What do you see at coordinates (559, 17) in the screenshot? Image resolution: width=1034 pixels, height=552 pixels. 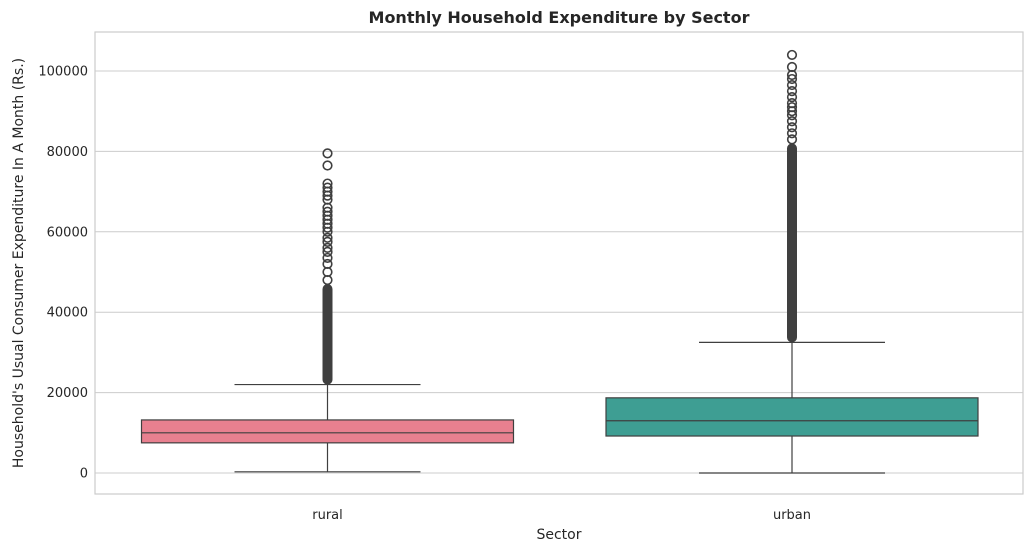 I see `chart-title: Monthly Household Expenditure by Sector` at bounding box center [559, 17].